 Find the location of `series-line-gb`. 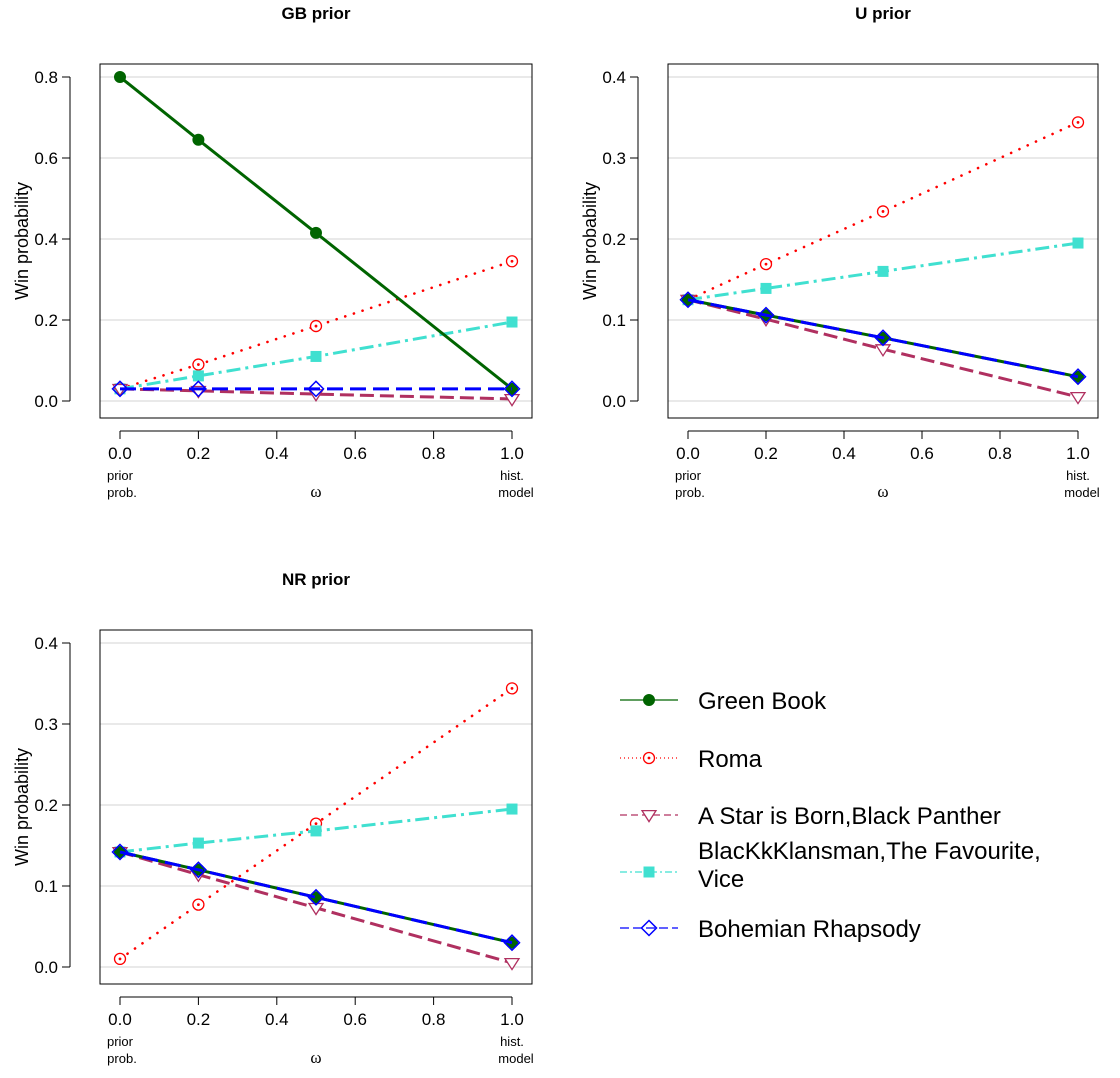

series-line-gb is located at coordinates (316, 233).